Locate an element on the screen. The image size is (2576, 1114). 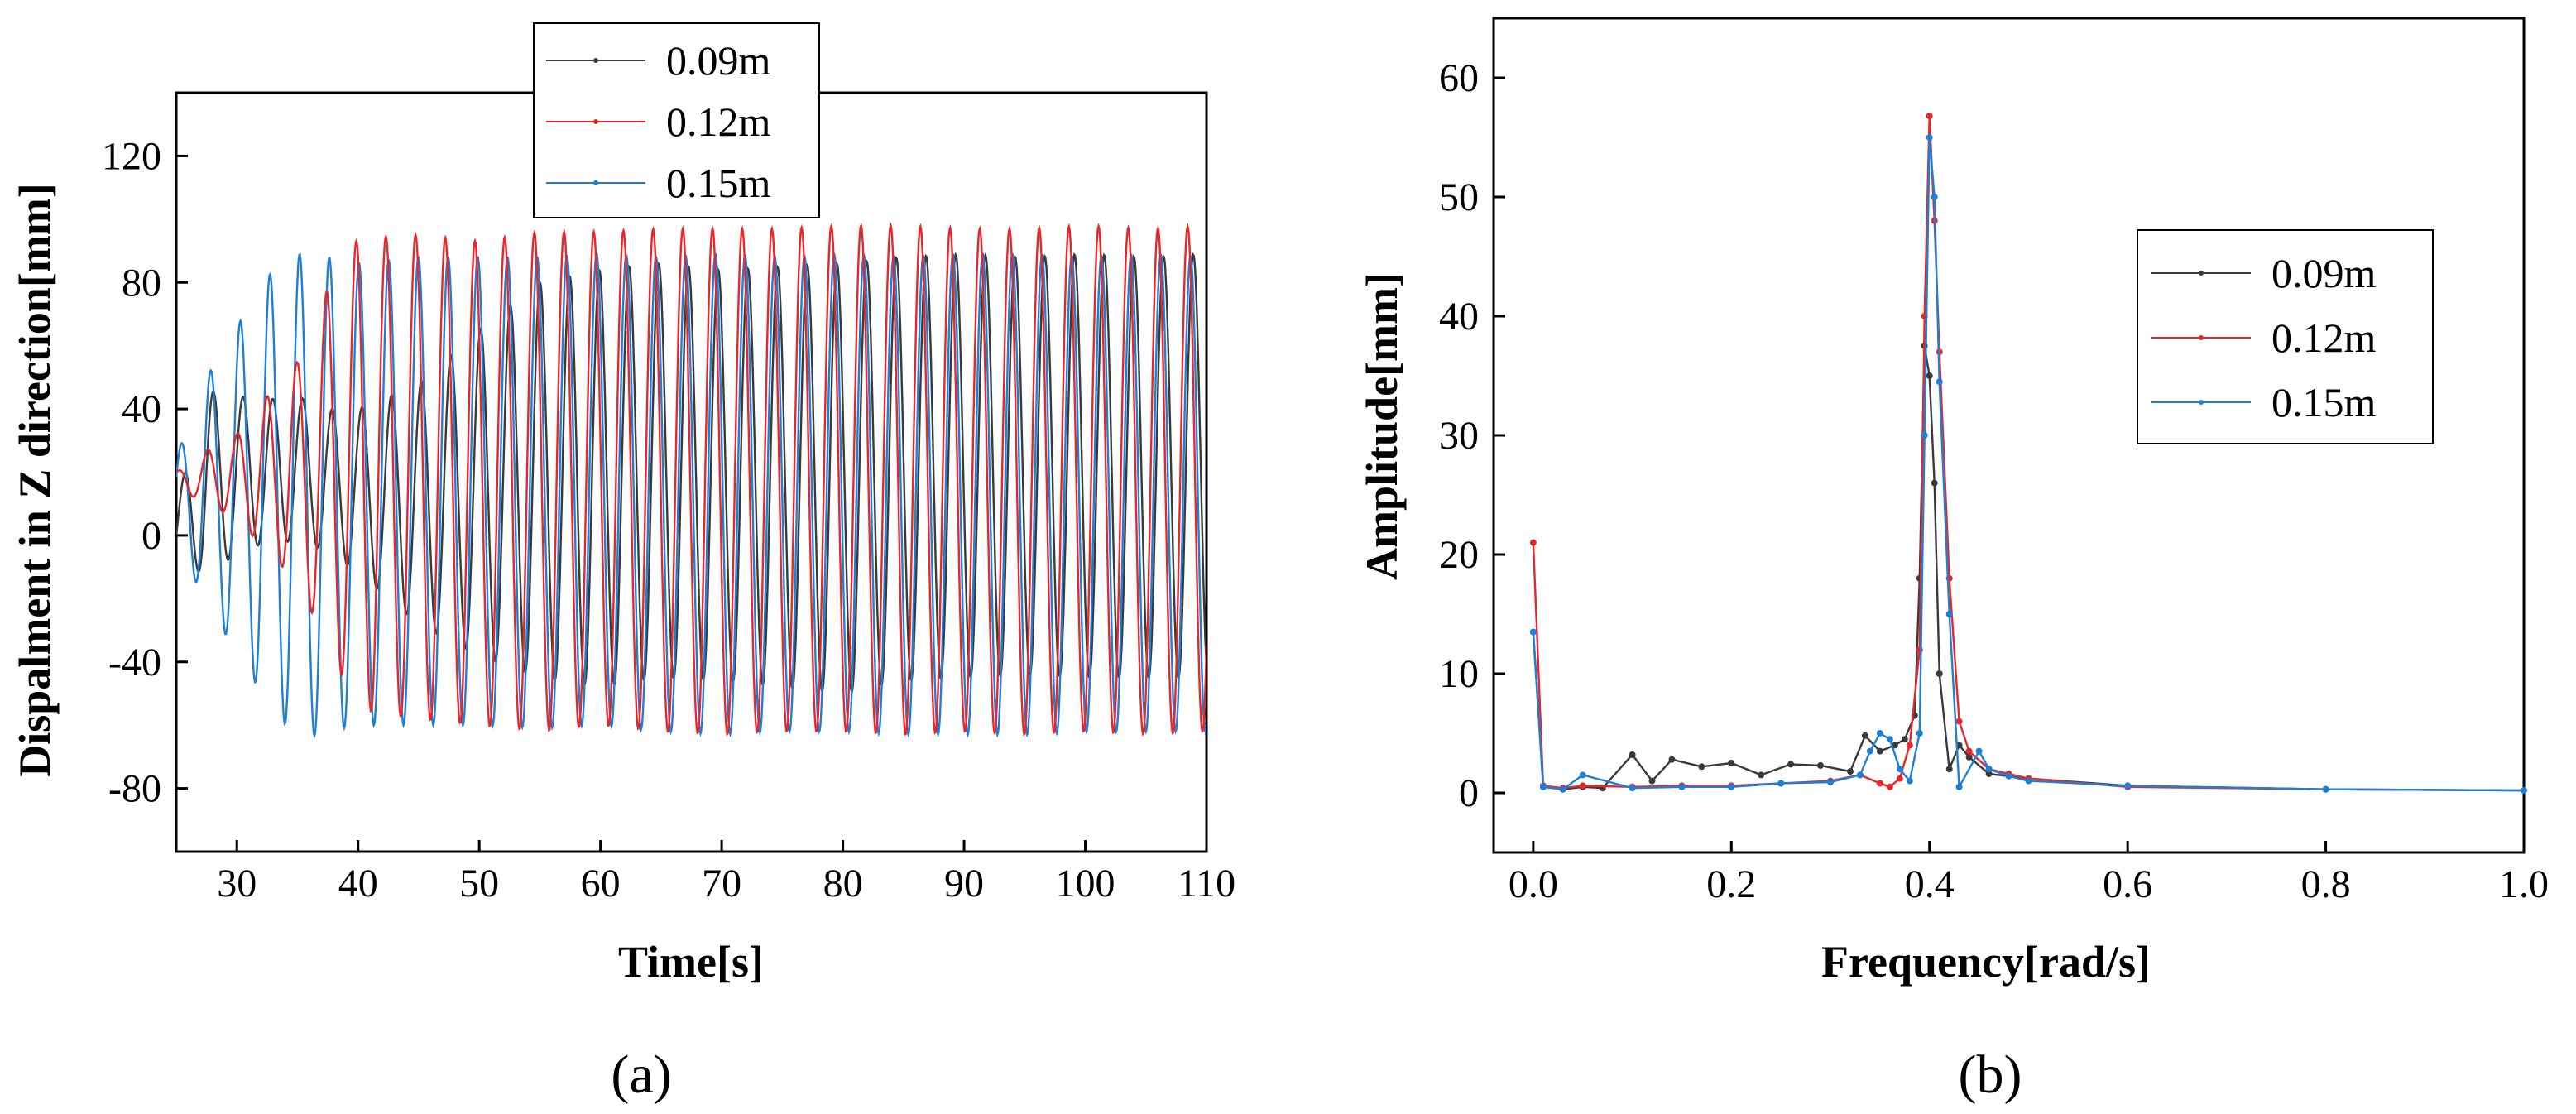
y-tick-label-a: 40 is located at coordinates (141, 409).